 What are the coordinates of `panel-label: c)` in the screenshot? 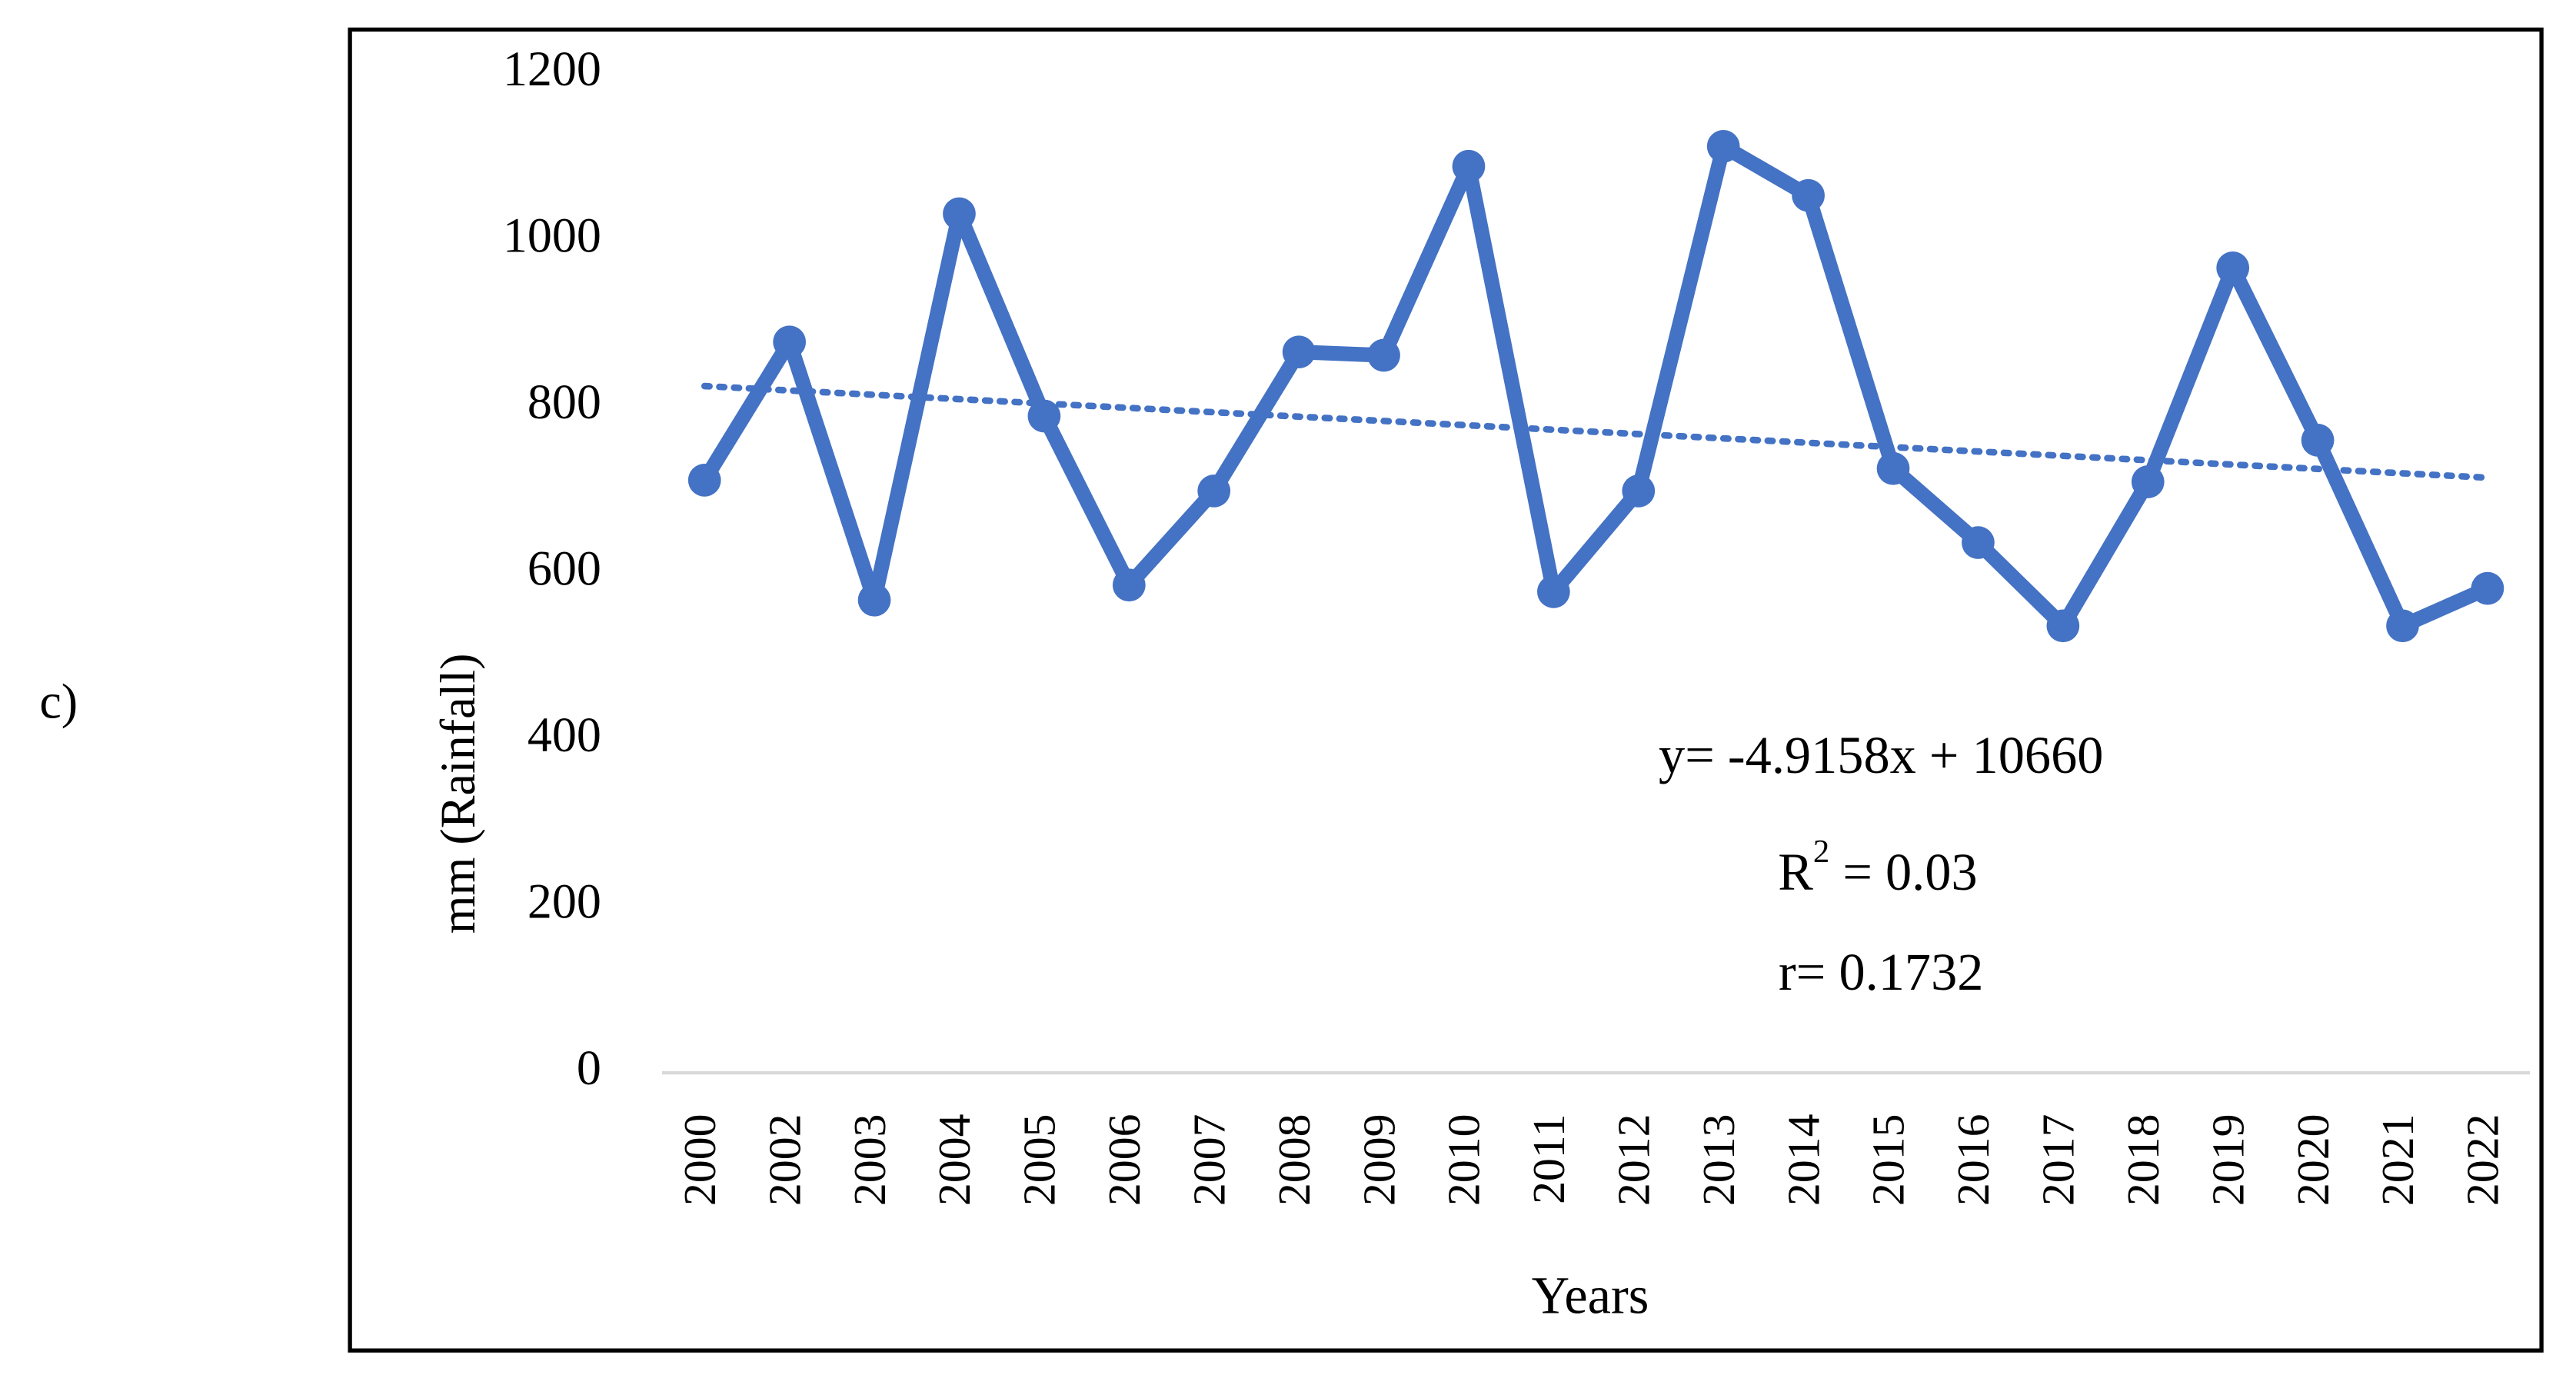 It's located at (58, 701).